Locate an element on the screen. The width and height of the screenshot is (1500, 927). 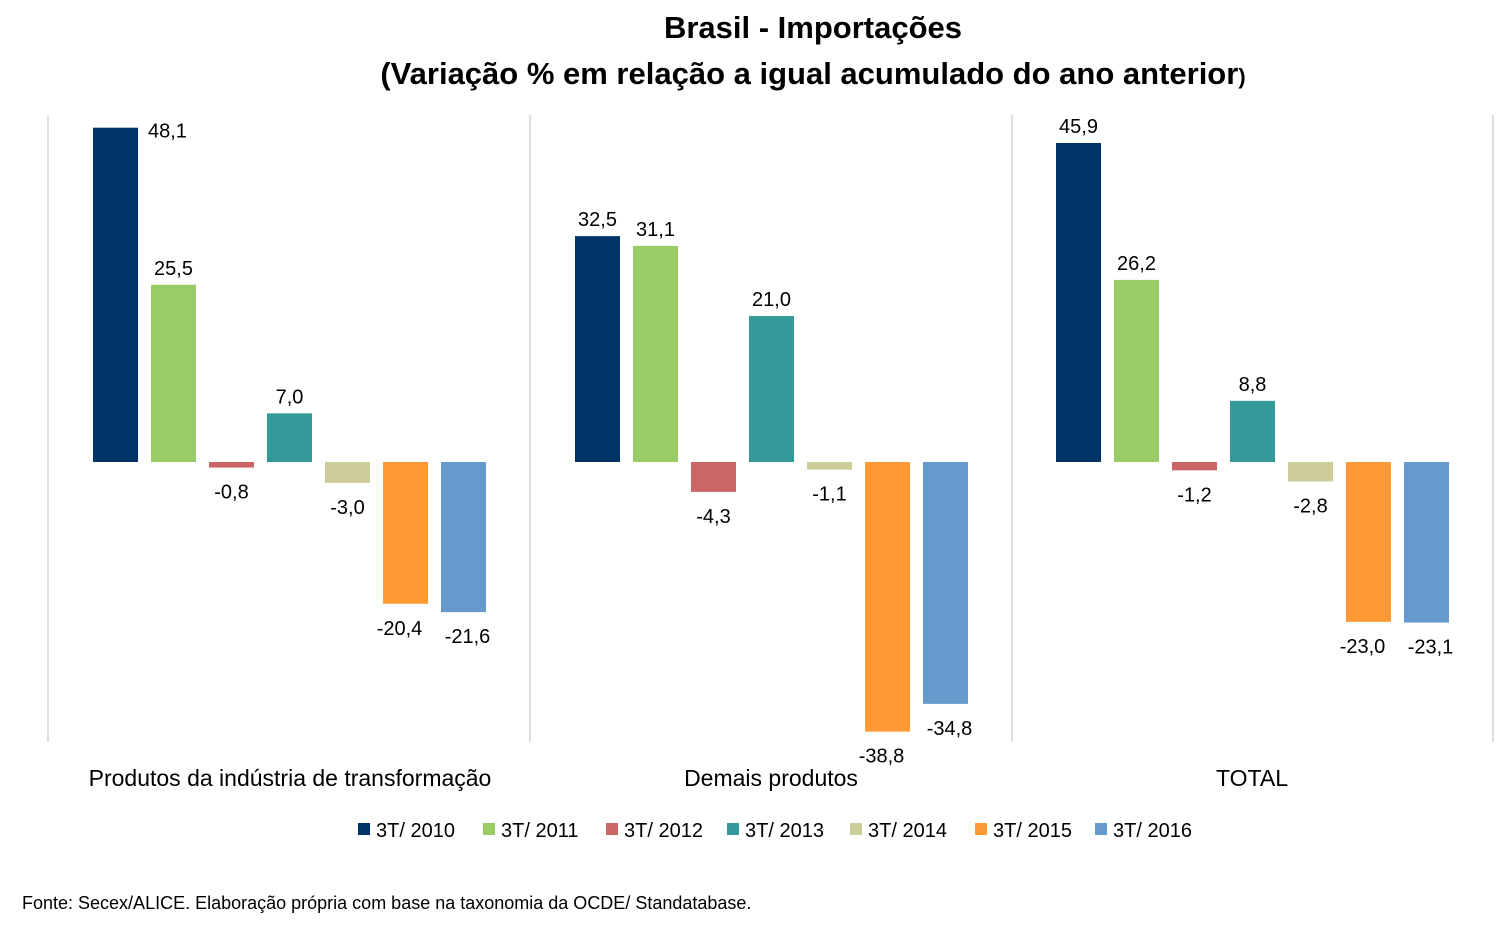
data-label-demais-produtos-3t-2015: -38,8 is located at coordinates (882, 757).